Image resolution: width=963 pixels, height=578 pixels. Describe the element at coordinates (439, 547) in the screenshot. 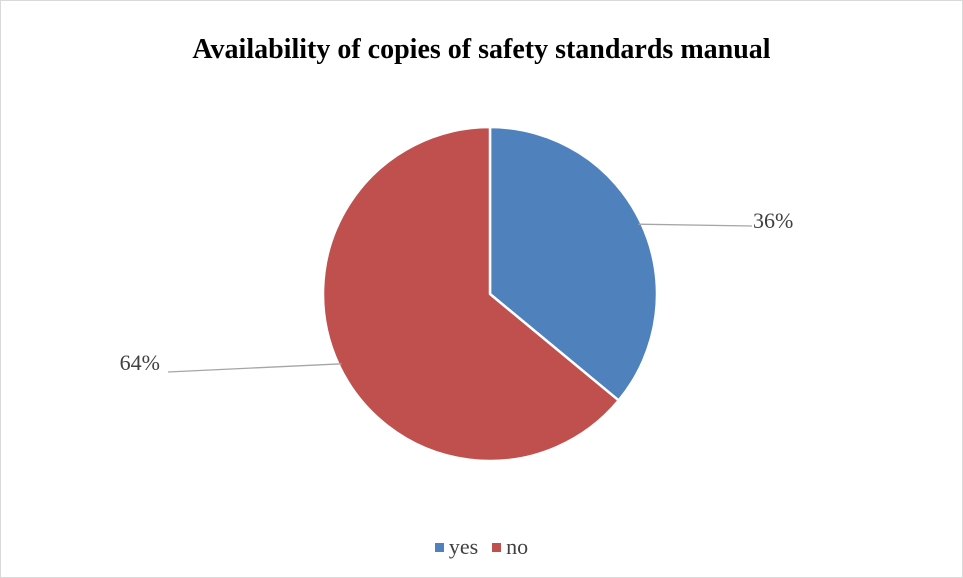

I see `legend-swatch-yes` at that location.